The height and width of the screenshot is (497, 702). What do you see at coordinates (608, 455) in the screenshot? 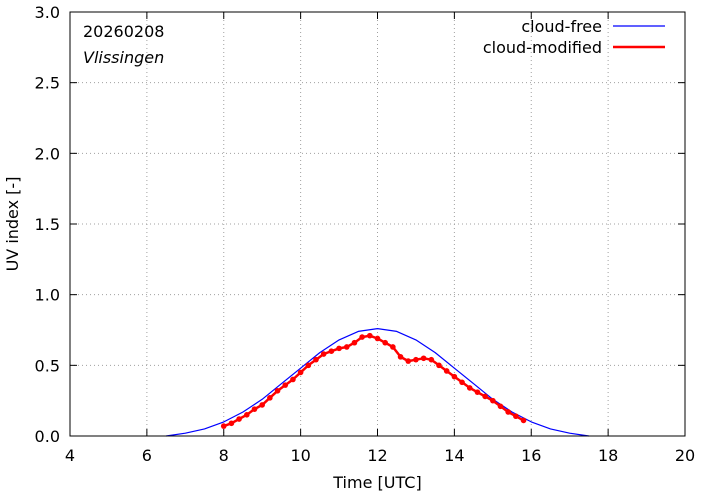
I see `x-tick-label: 18` at bounding box center [608, 455].